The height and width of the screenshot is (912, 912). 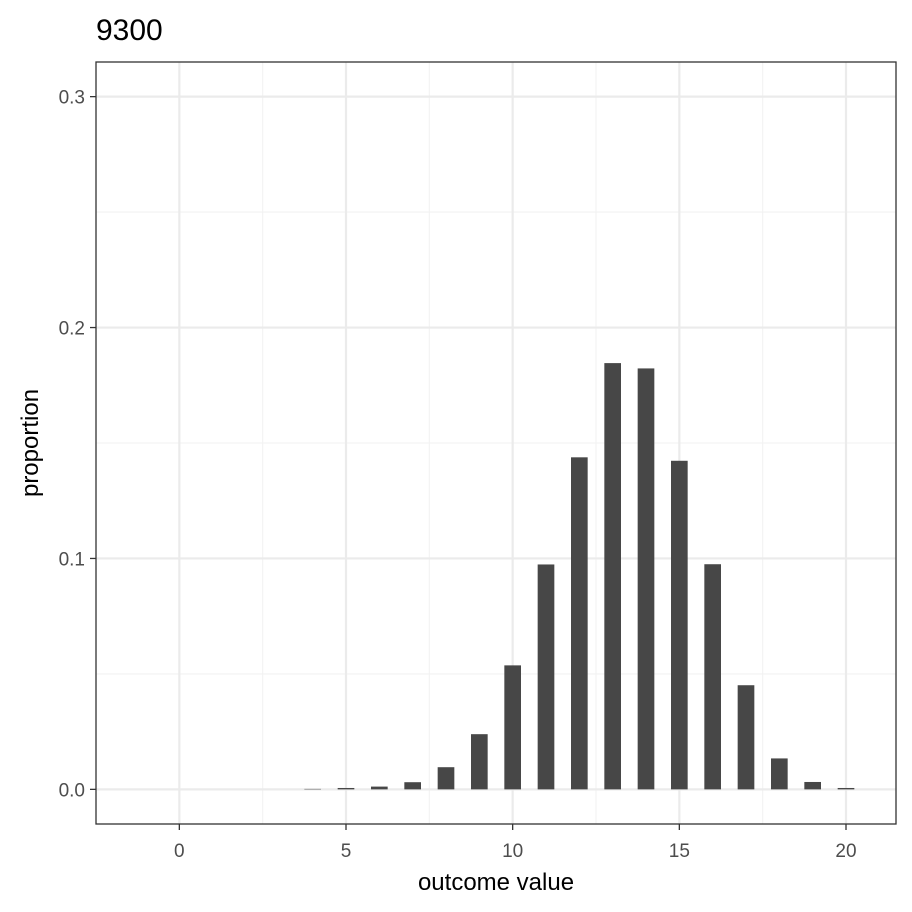 I want to click on x-tick-label: 10, so click(x=512, y=851).